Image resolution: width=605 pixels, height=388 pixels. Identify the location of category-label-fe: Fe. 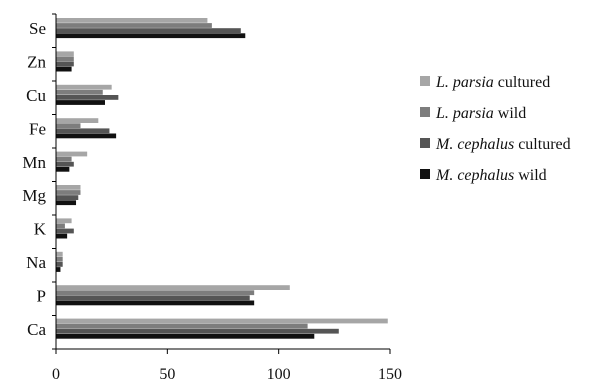
(37, 128).